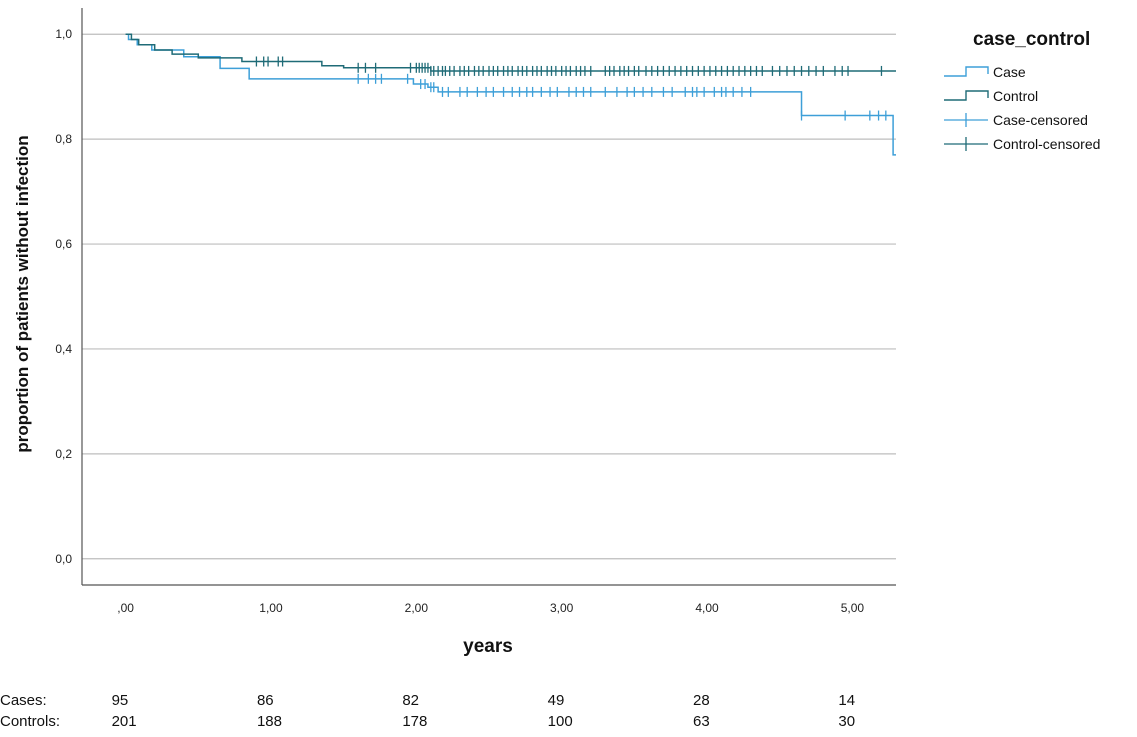 This screenshot has height=737, width=1137. Describe the element at coordinates (966, 71) in the screenshot. I see `legend-swatch-case` at that location.